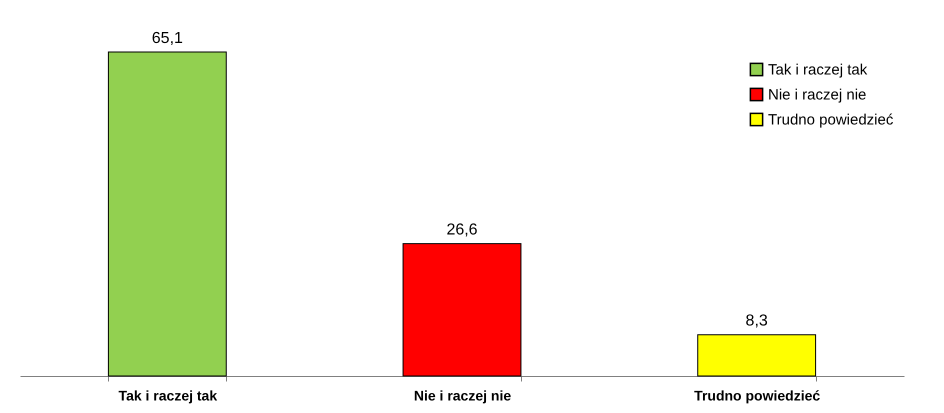 Image resolution: width=944 pixels, height=413 pixels. Describe the element at coordinates (757, 396) in the screenshot. I see `x-tick-label: Trudno powiedzieć` at that location.